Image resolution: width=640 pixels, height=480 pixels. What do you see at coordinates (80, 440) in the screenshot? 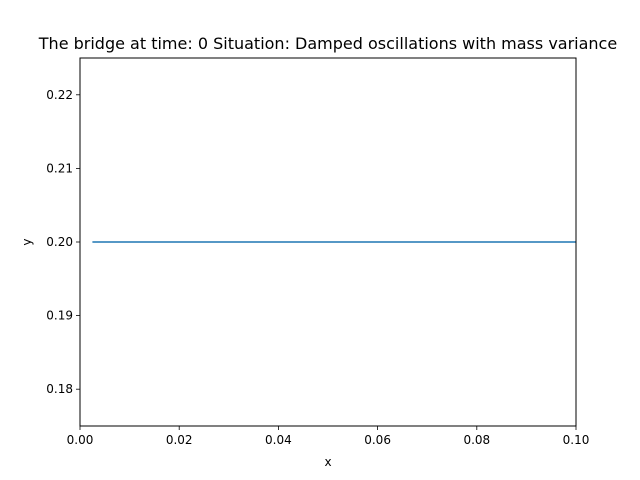
I see `x-tick-label: 0.00` at bounding box center [80, 440].